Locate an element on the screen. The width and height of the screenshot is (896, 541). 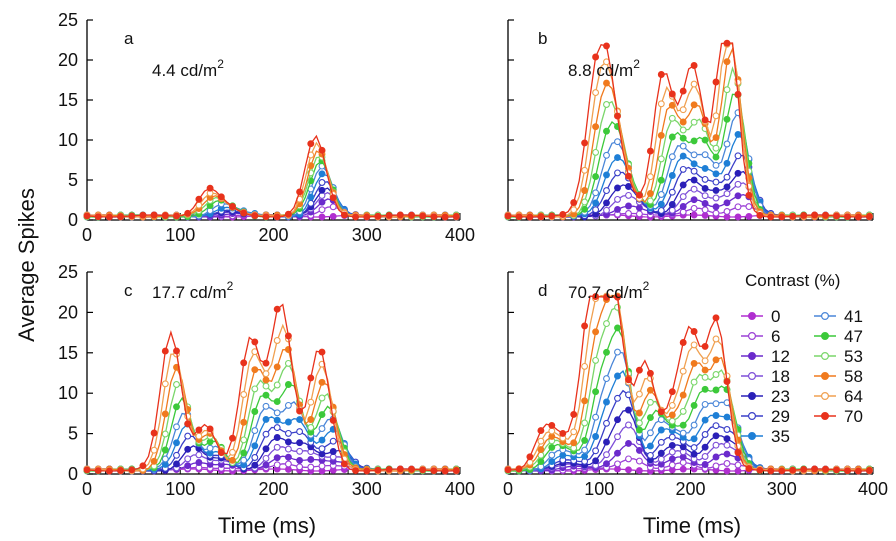
panel-letter: d is located at coordinates (542, 290).